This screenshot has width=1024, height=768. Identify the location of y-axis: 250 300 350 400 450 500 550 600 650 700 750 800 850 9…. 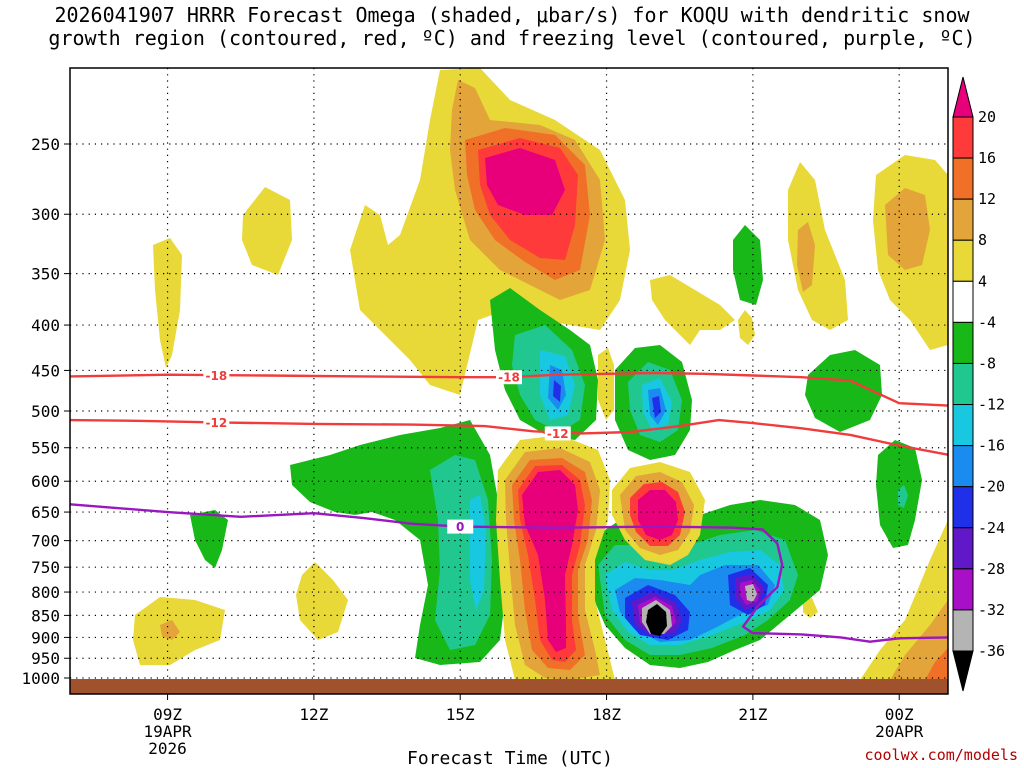
(45, 411).